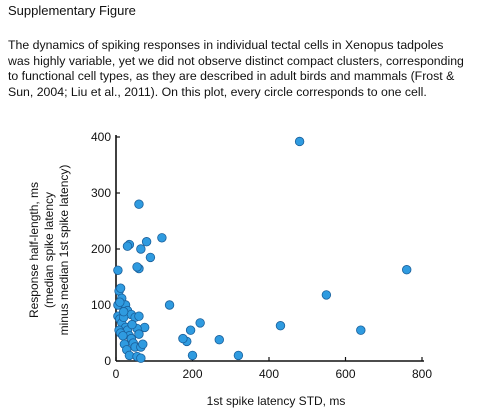 This screenshot has width=499, height=414. What do you see at coordinates (192, 374) in the screenshot?
I see `x-tick-label: 200` at bounding box center [192, 374].